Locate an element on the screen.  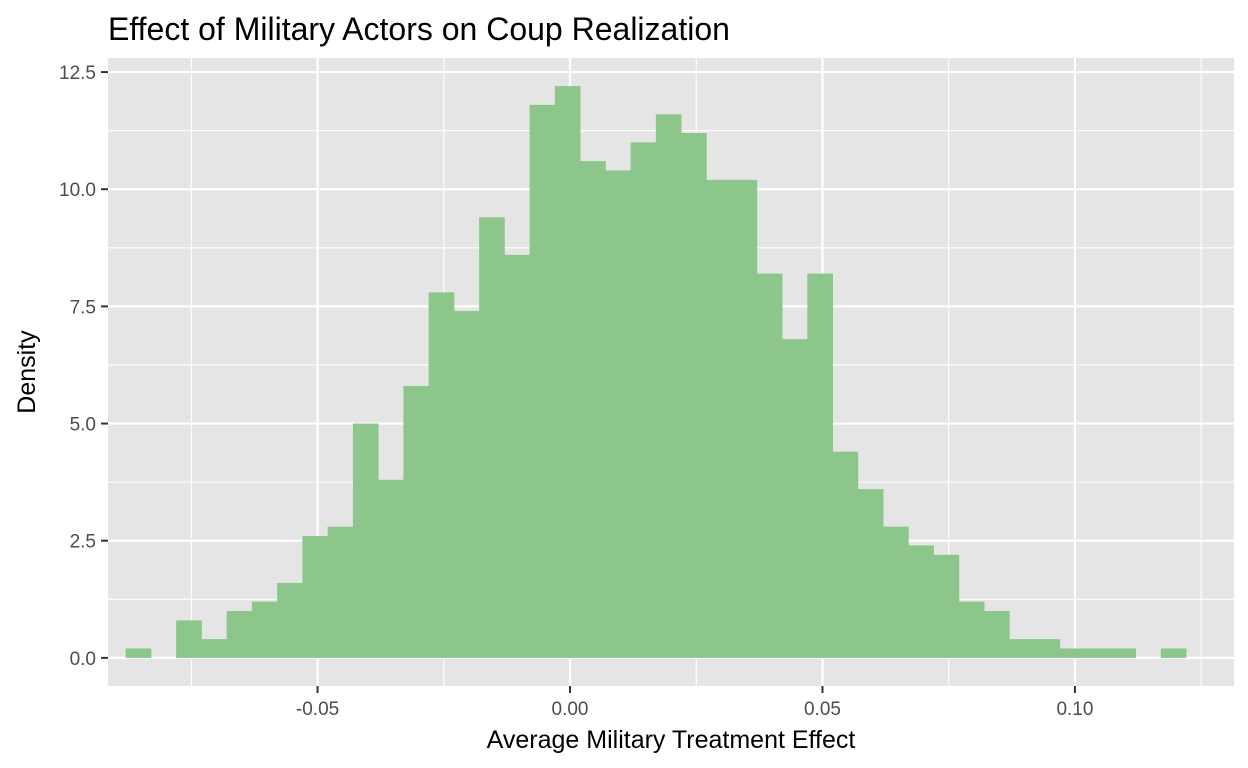
x-tick-label: 0.05 is located at coordinates (822, 709).